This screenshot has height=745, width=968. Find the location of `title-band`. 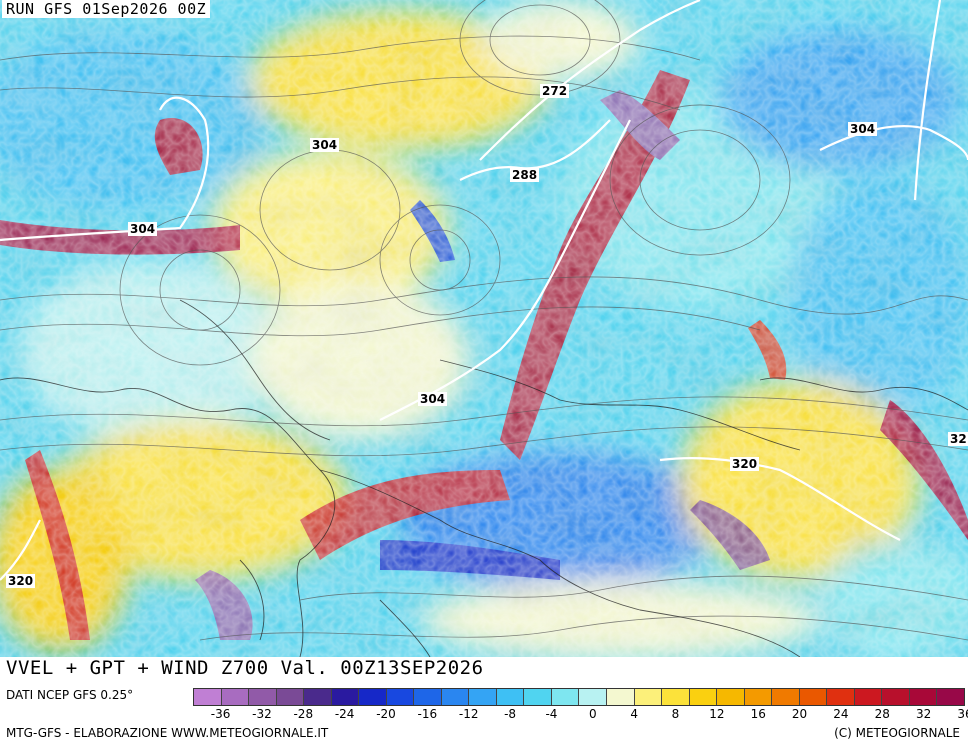

title-band is located at coordinates (484, 670).